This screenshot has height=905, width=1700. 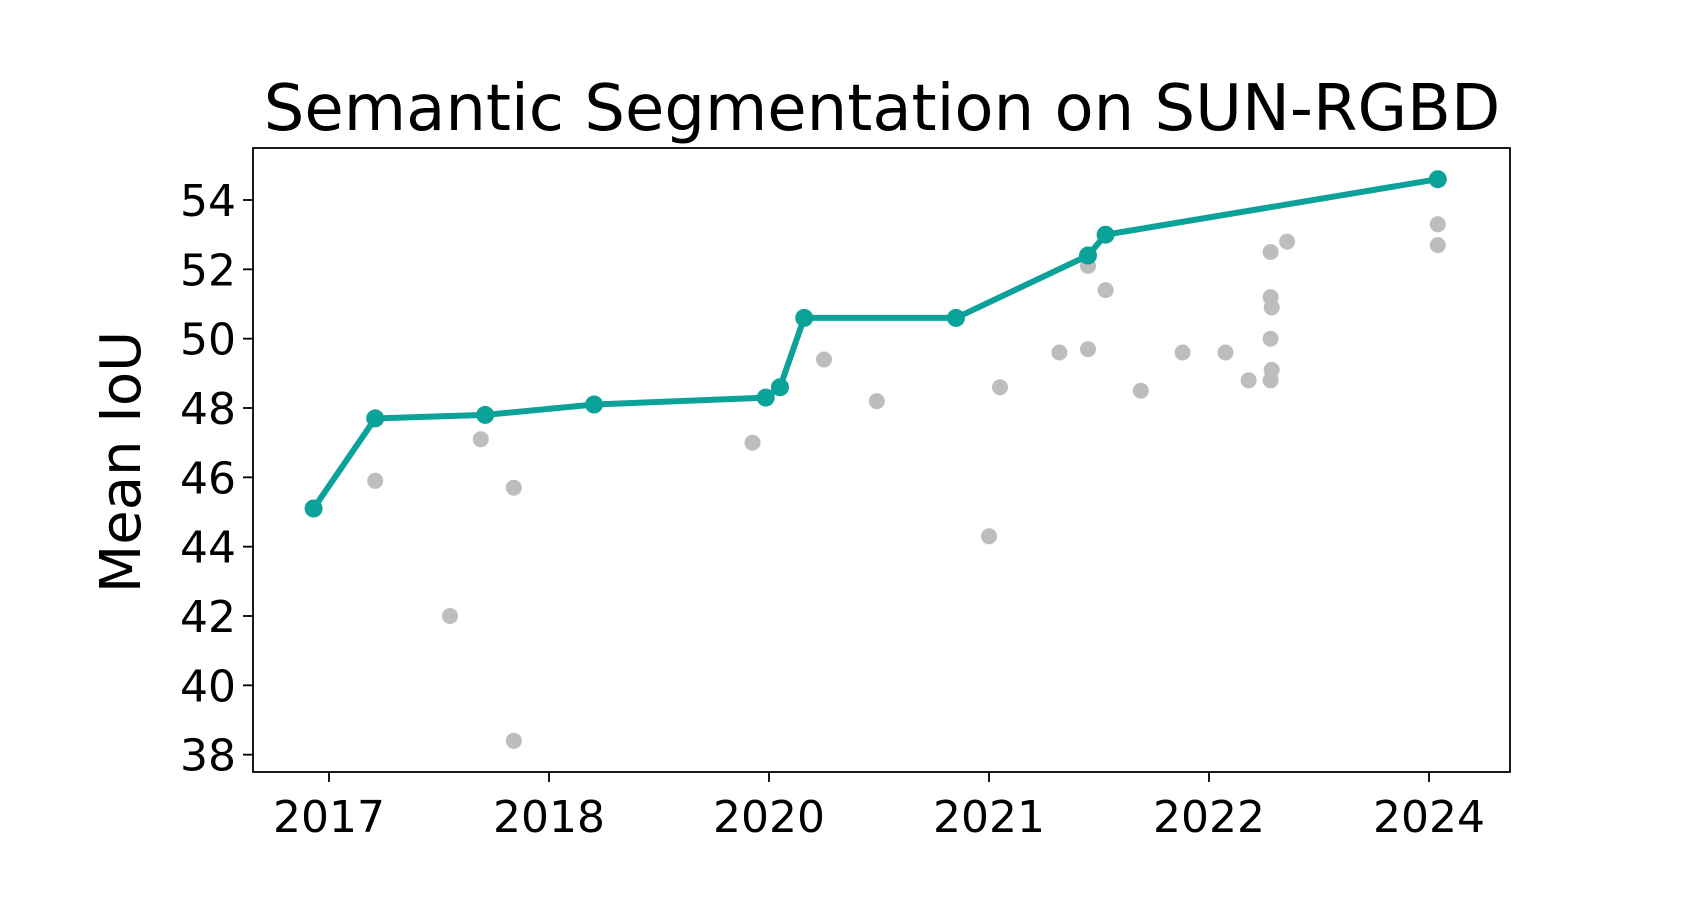 I want to click on x-tick-label: 2018, so click(x=549, y=817).